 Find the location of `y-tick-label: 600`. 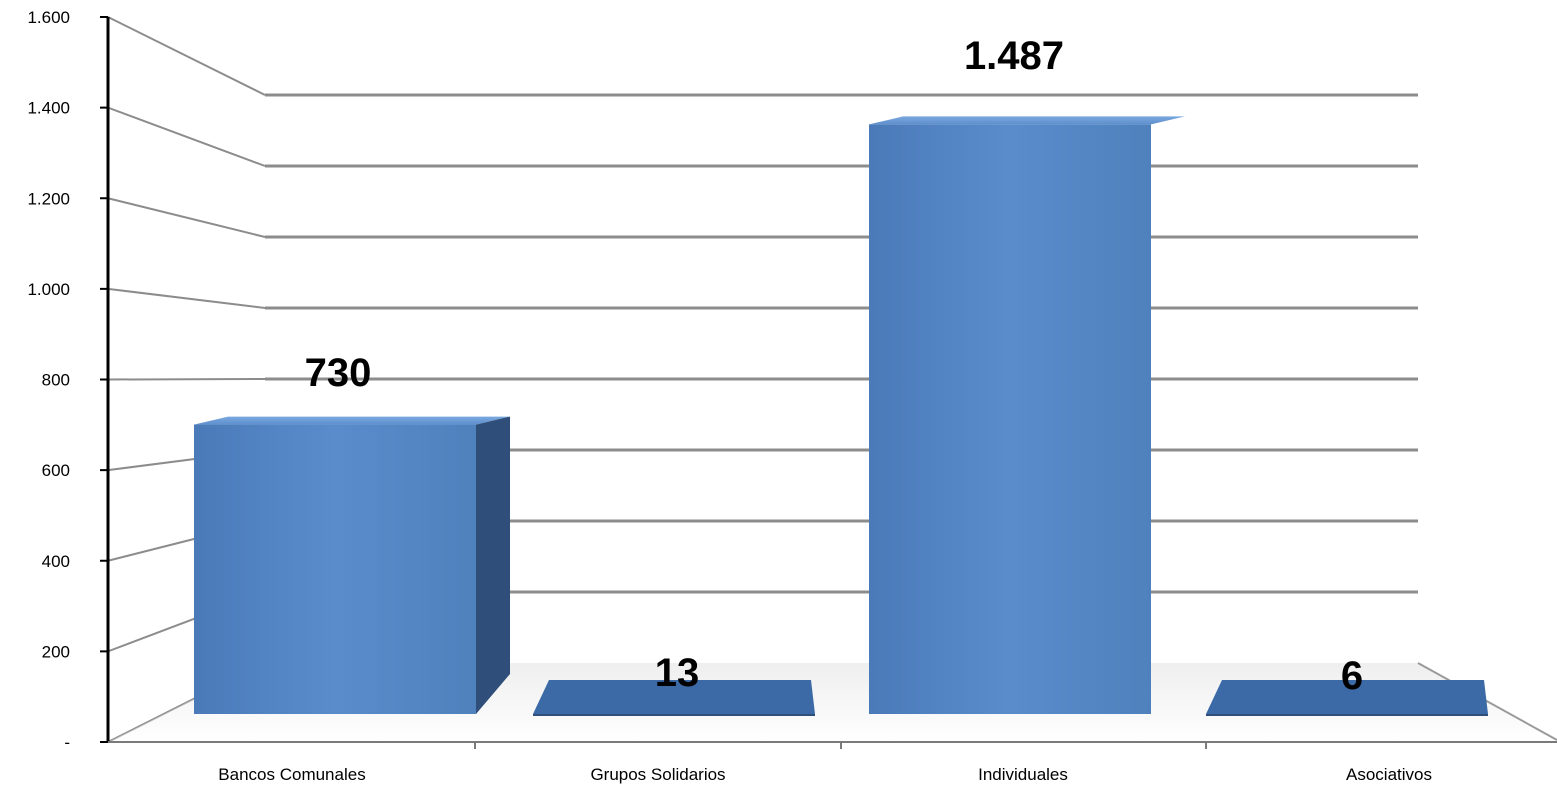

y-tick-label: 600 is located at coordinates (56, 470).